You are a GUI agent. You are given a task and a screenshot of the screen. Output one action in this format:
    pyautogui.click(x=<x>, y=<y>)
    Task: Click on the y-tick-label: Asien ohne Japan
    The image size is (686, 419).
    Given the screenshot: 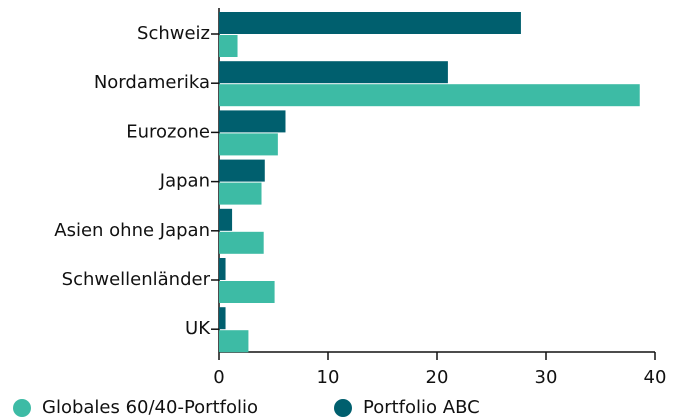 What is the action you would take?
    pyautogui.click(x=132, y=230)
    